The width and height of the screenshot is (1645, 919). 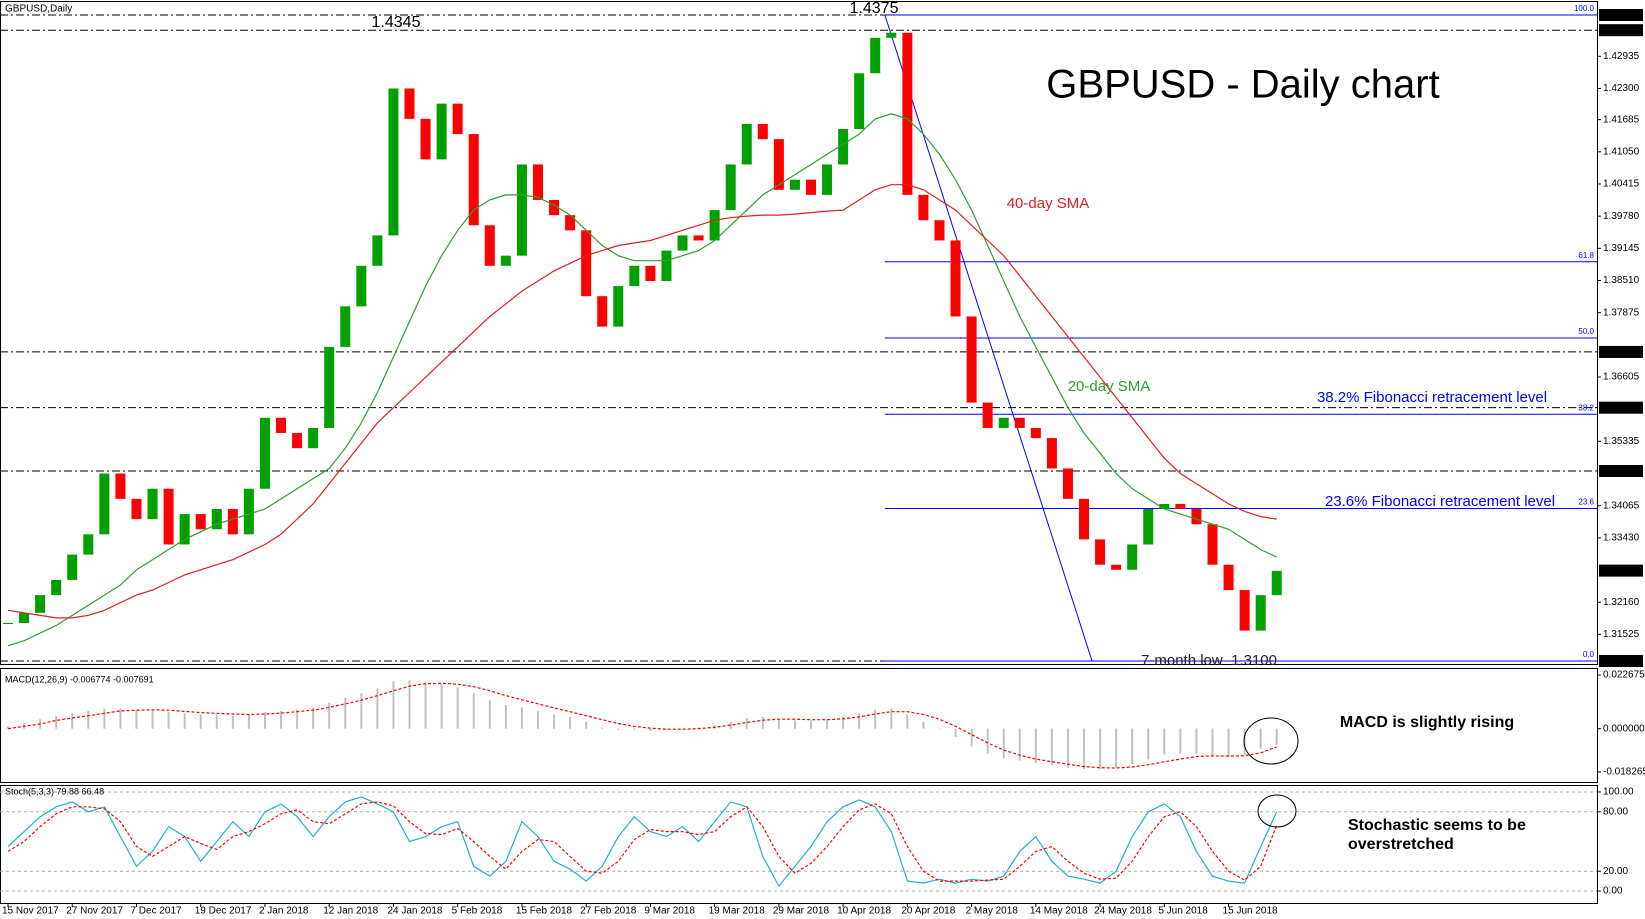 What do you see at coordinates (1621, 377) in the screenshot?
I see `y-tick-label: 1.36605` at bounding box center [1621, 377].